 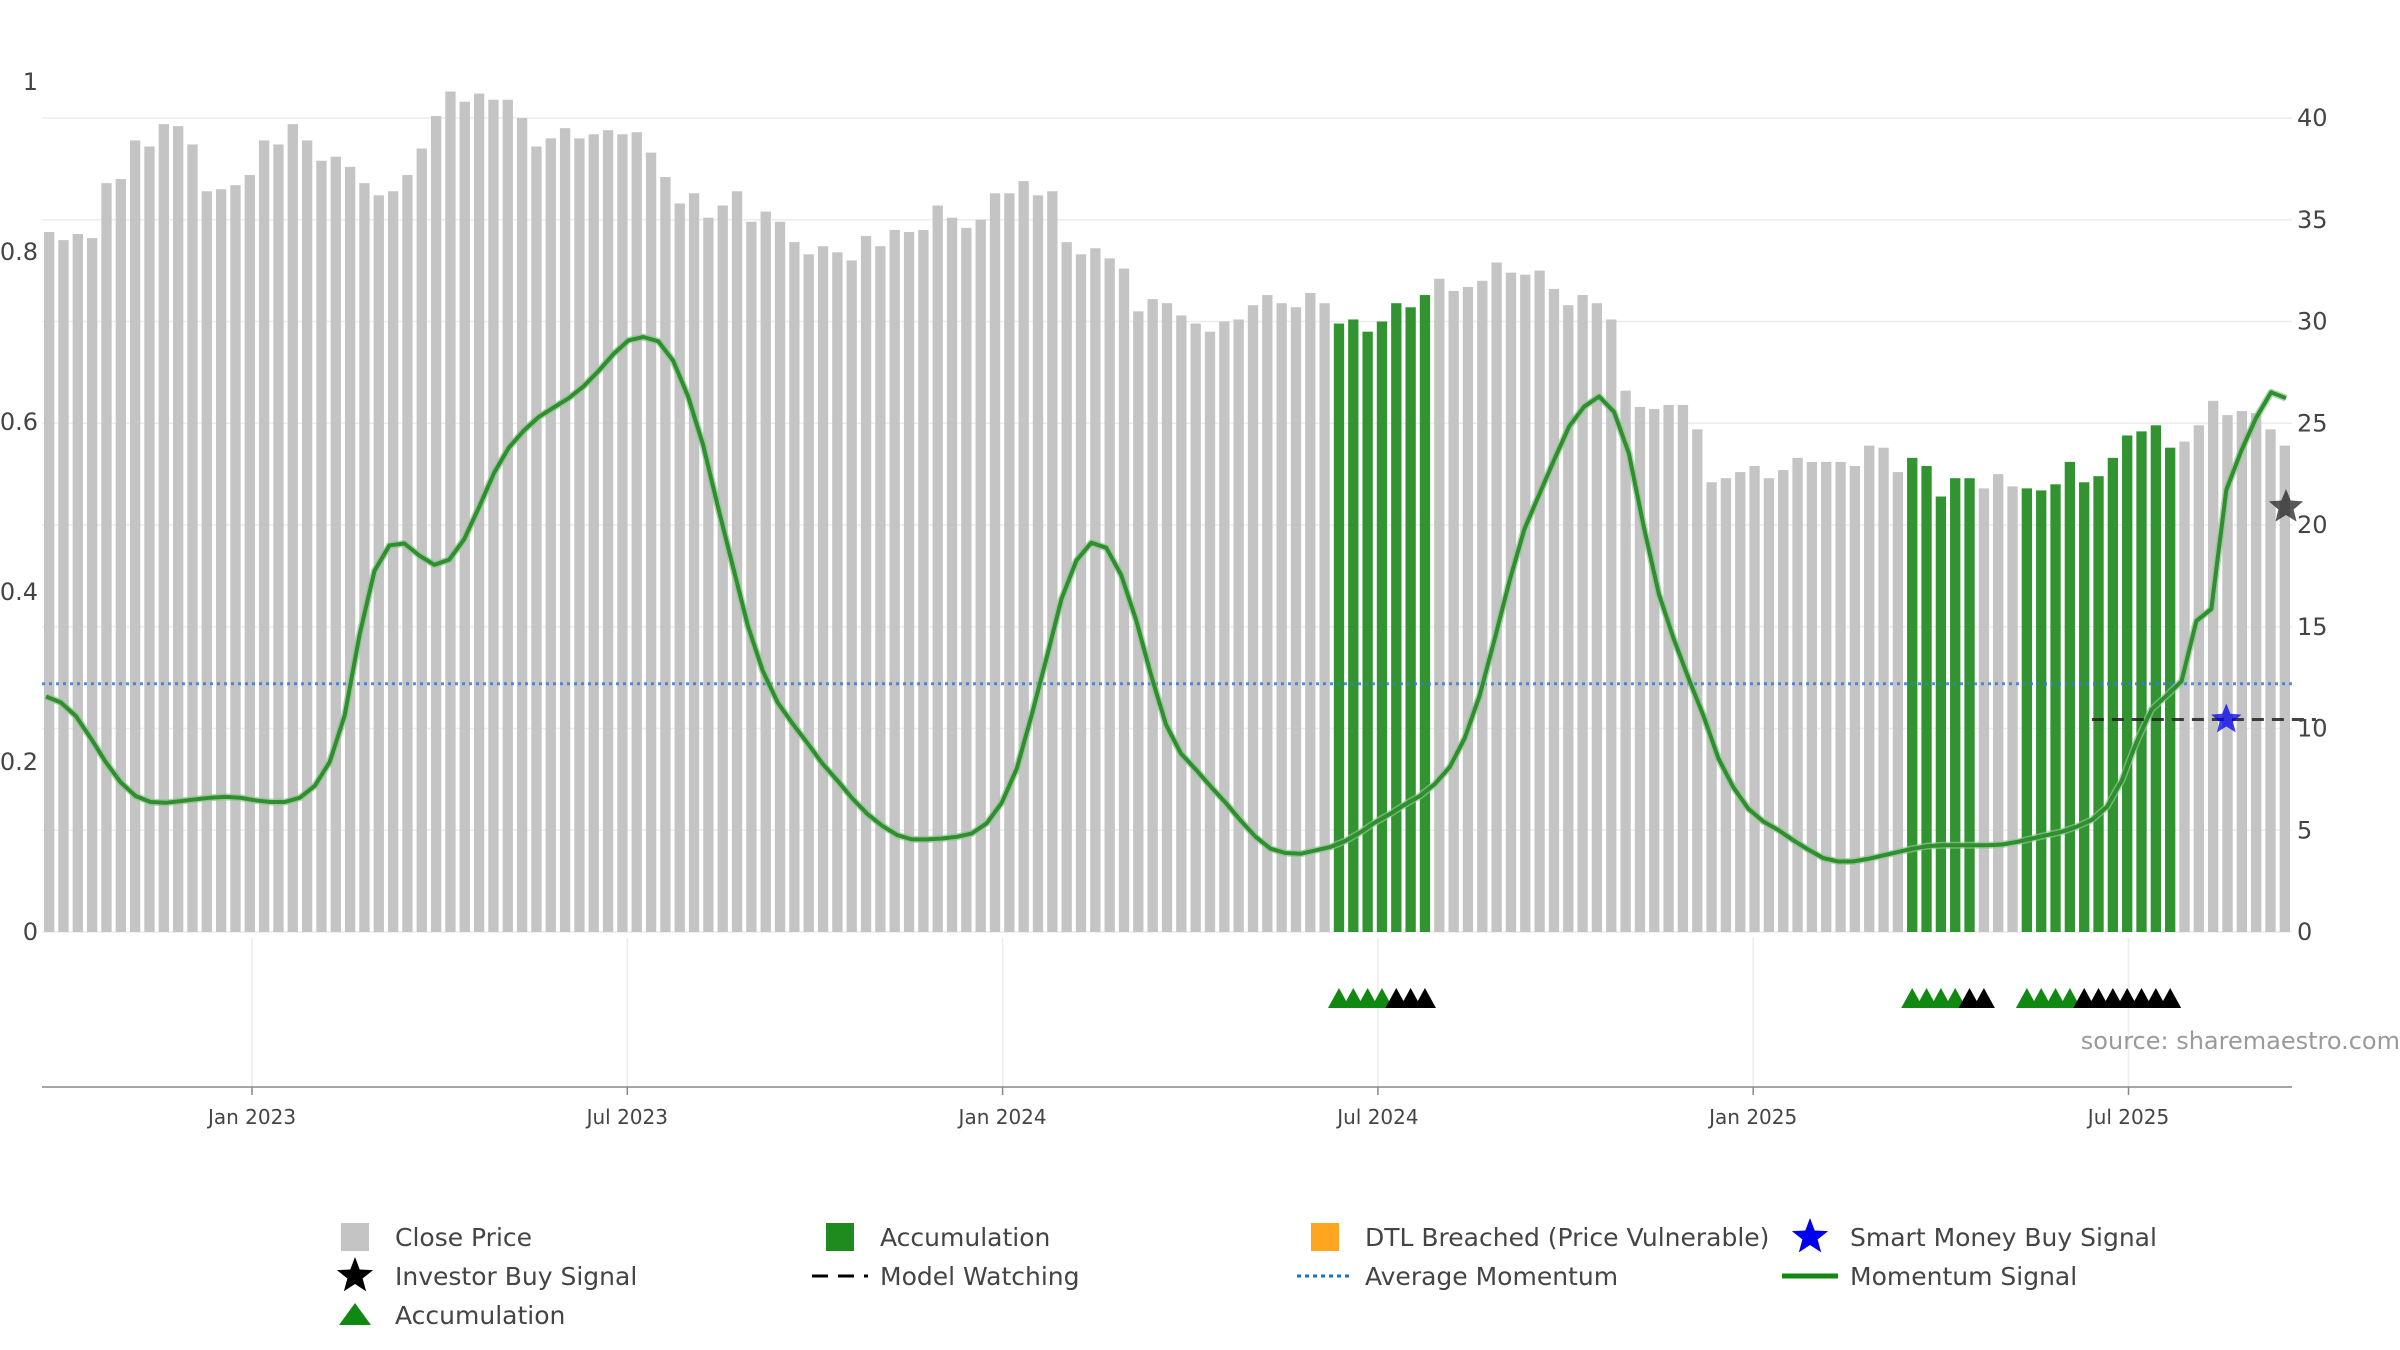 I want to click on legend-label: Investor Buy Signal, so click(x=516, y=1276).